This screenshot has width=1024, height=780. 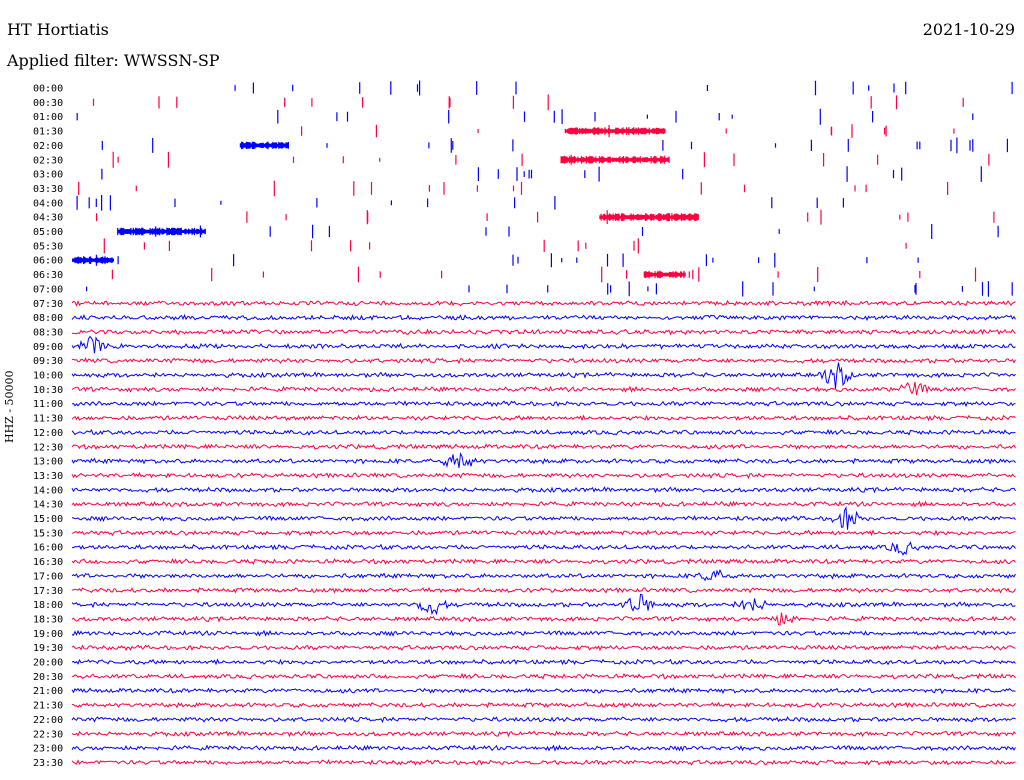 I want to click on row-time-label: 12:30, so click(x=48, y=447).